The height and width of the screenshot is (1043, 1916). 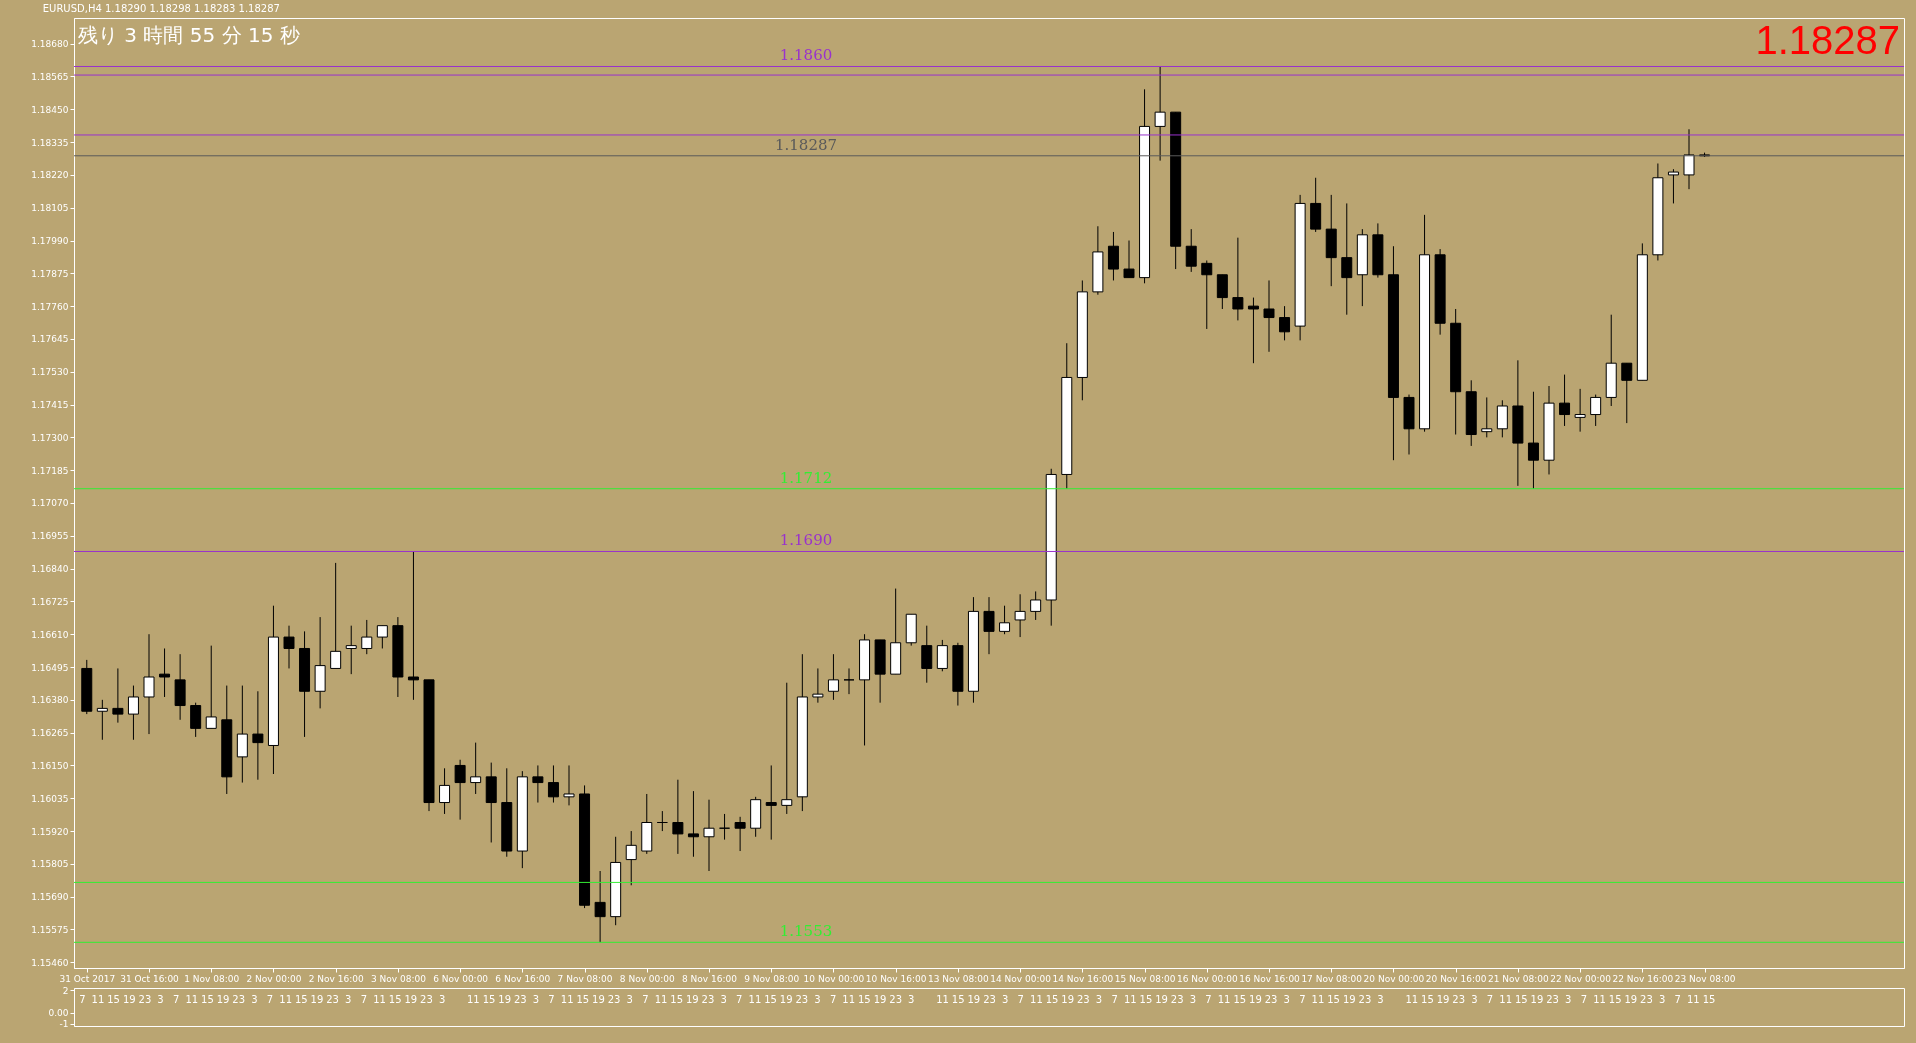 What do you see at coordinates (1021, 978) in the screenshot?
I see `x-tick-label: 14 Nov 00:00` at bounding box center [1021, 978].